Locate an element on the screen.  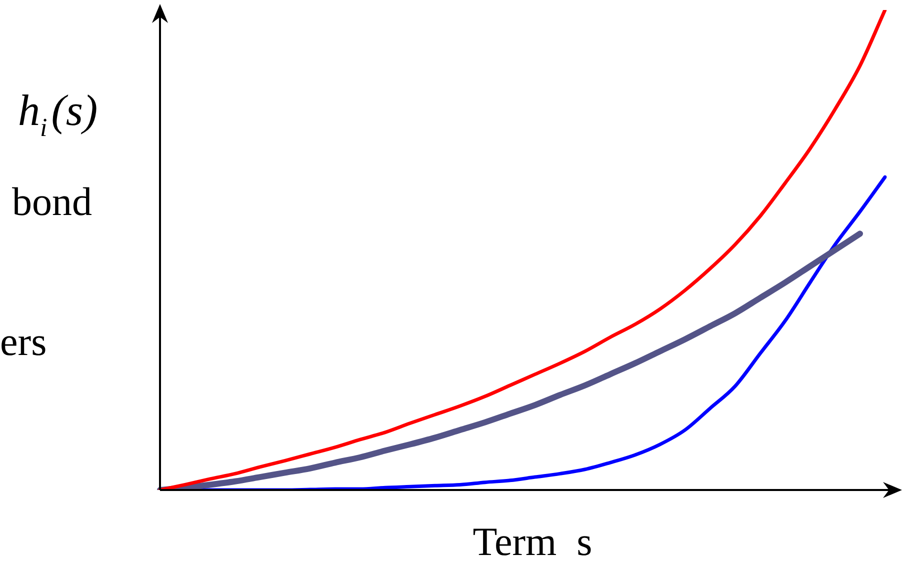
text: bond is located at coordinates (52, 201).